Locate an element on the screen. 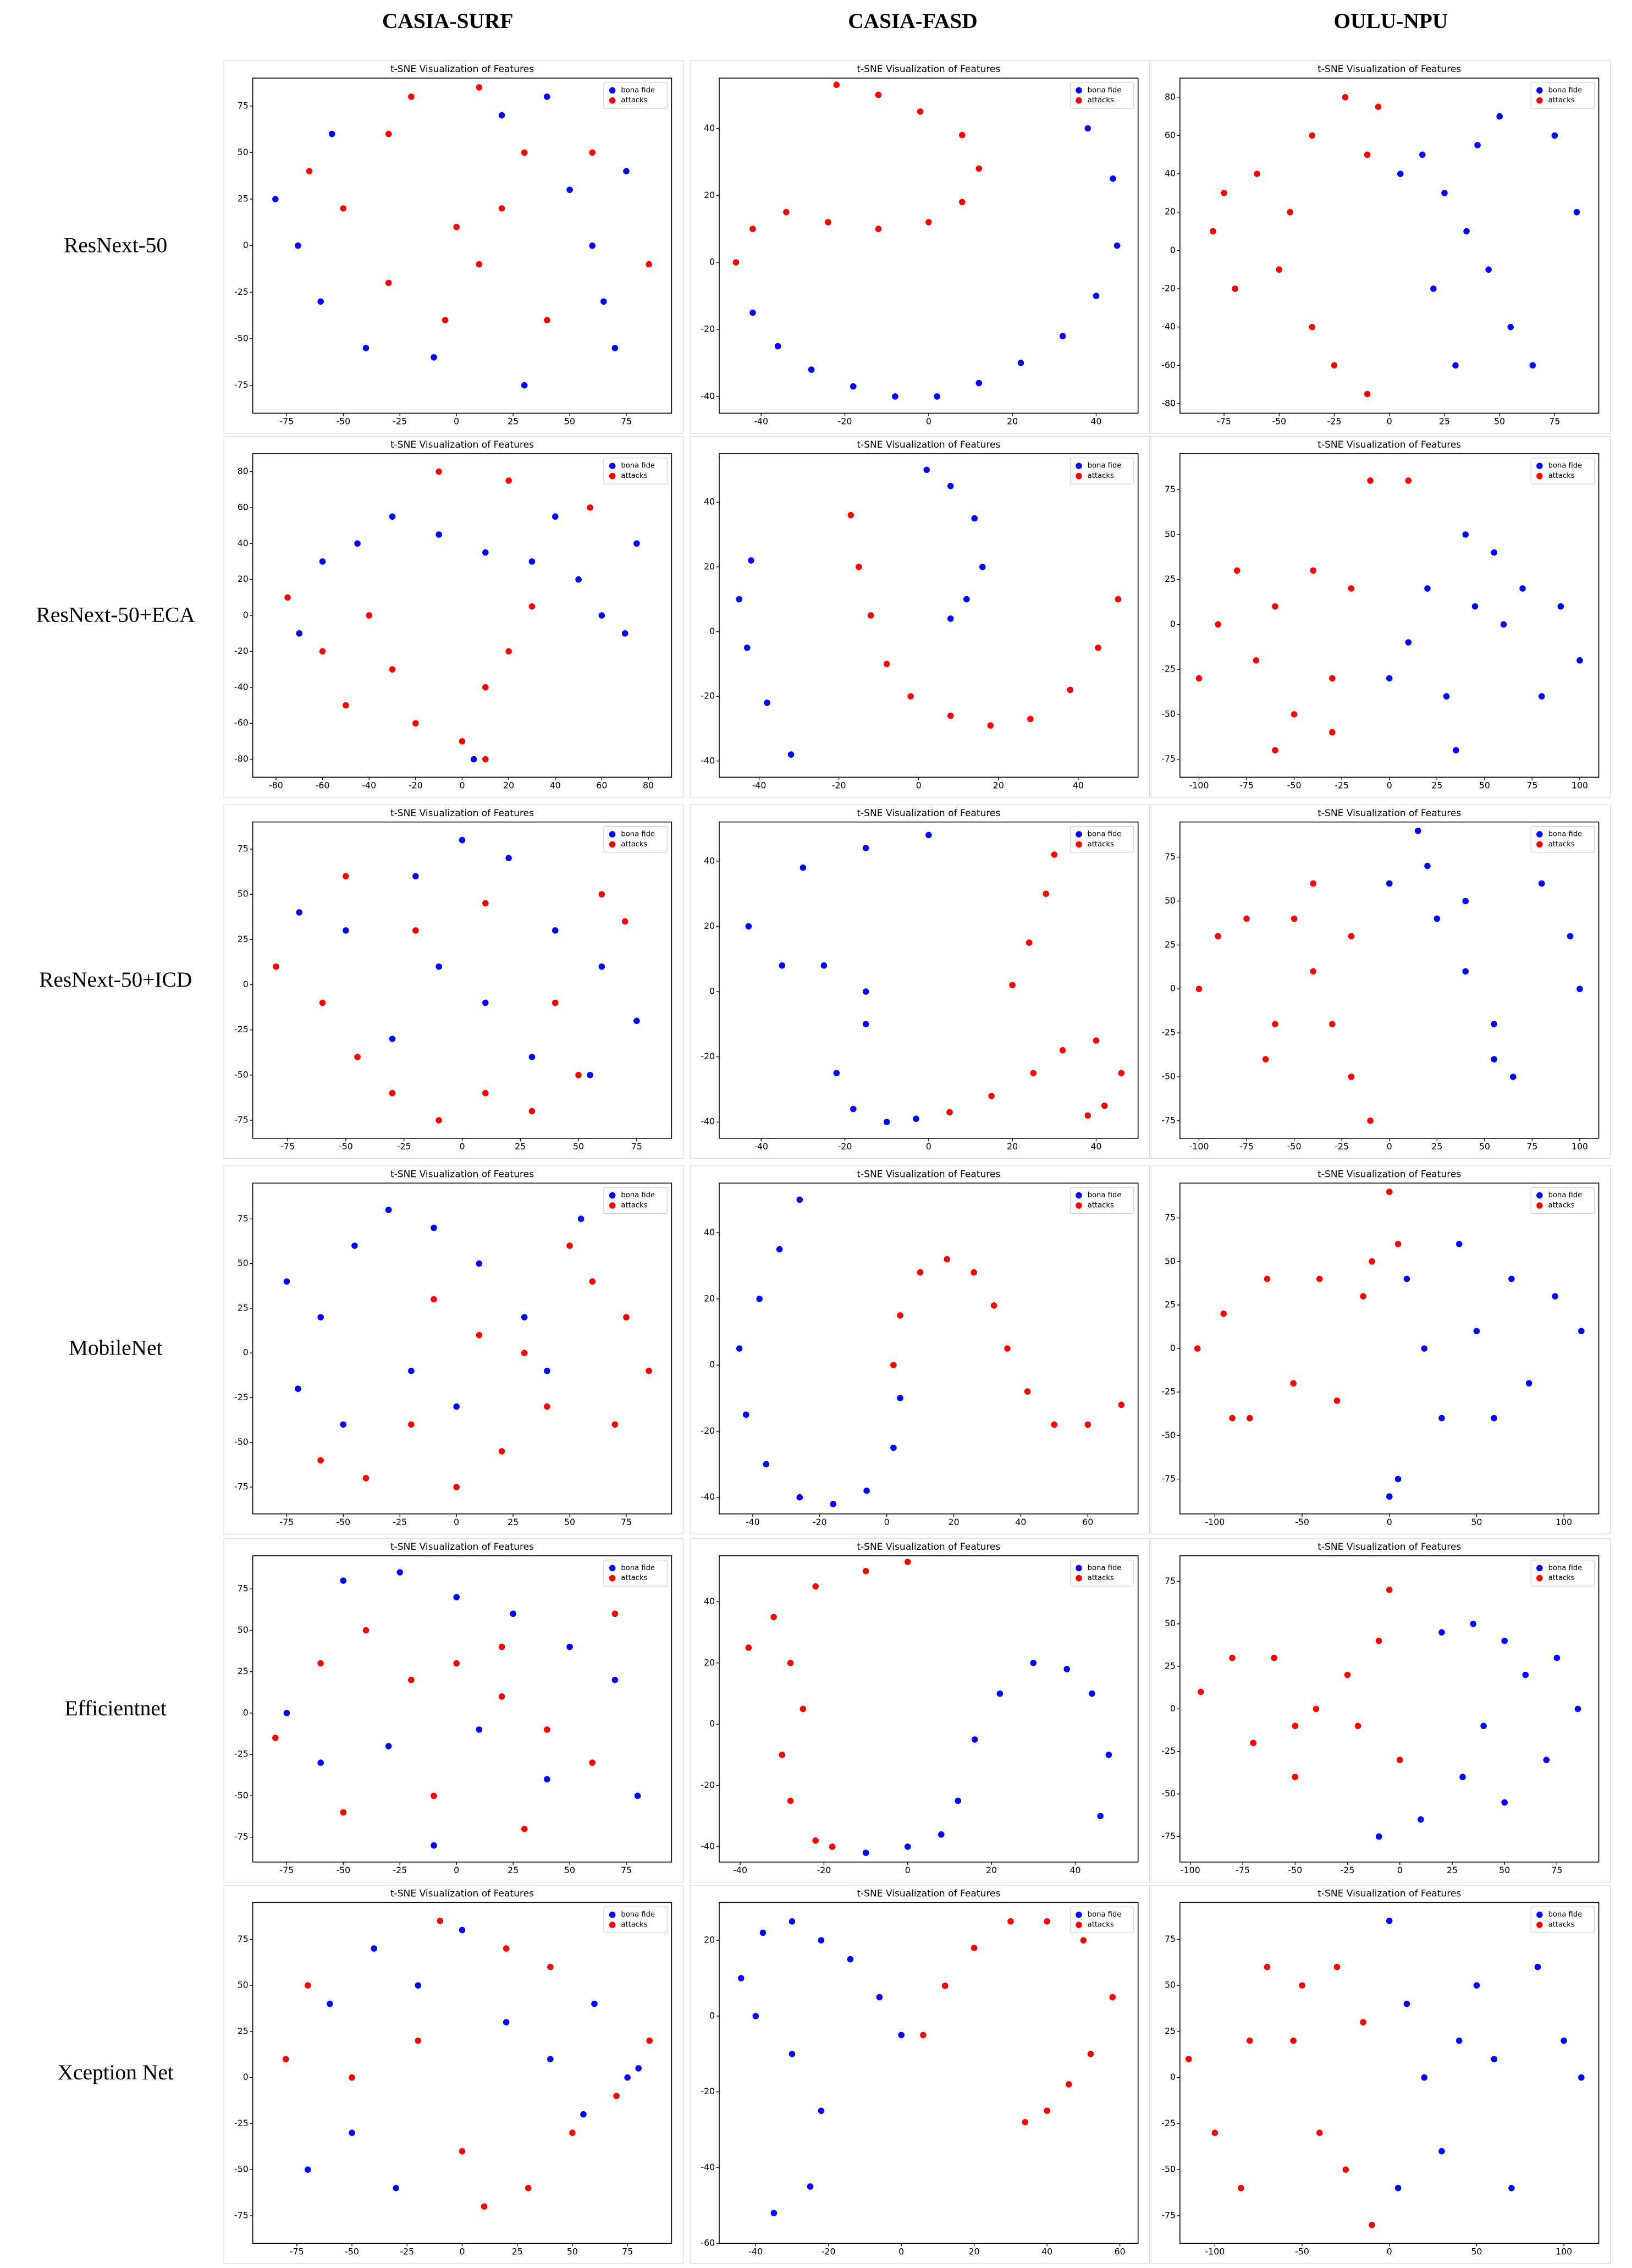 This screenshot has width=1632, height=2268. y-tick-label: -50 is located at coordinates (1168, 1435).